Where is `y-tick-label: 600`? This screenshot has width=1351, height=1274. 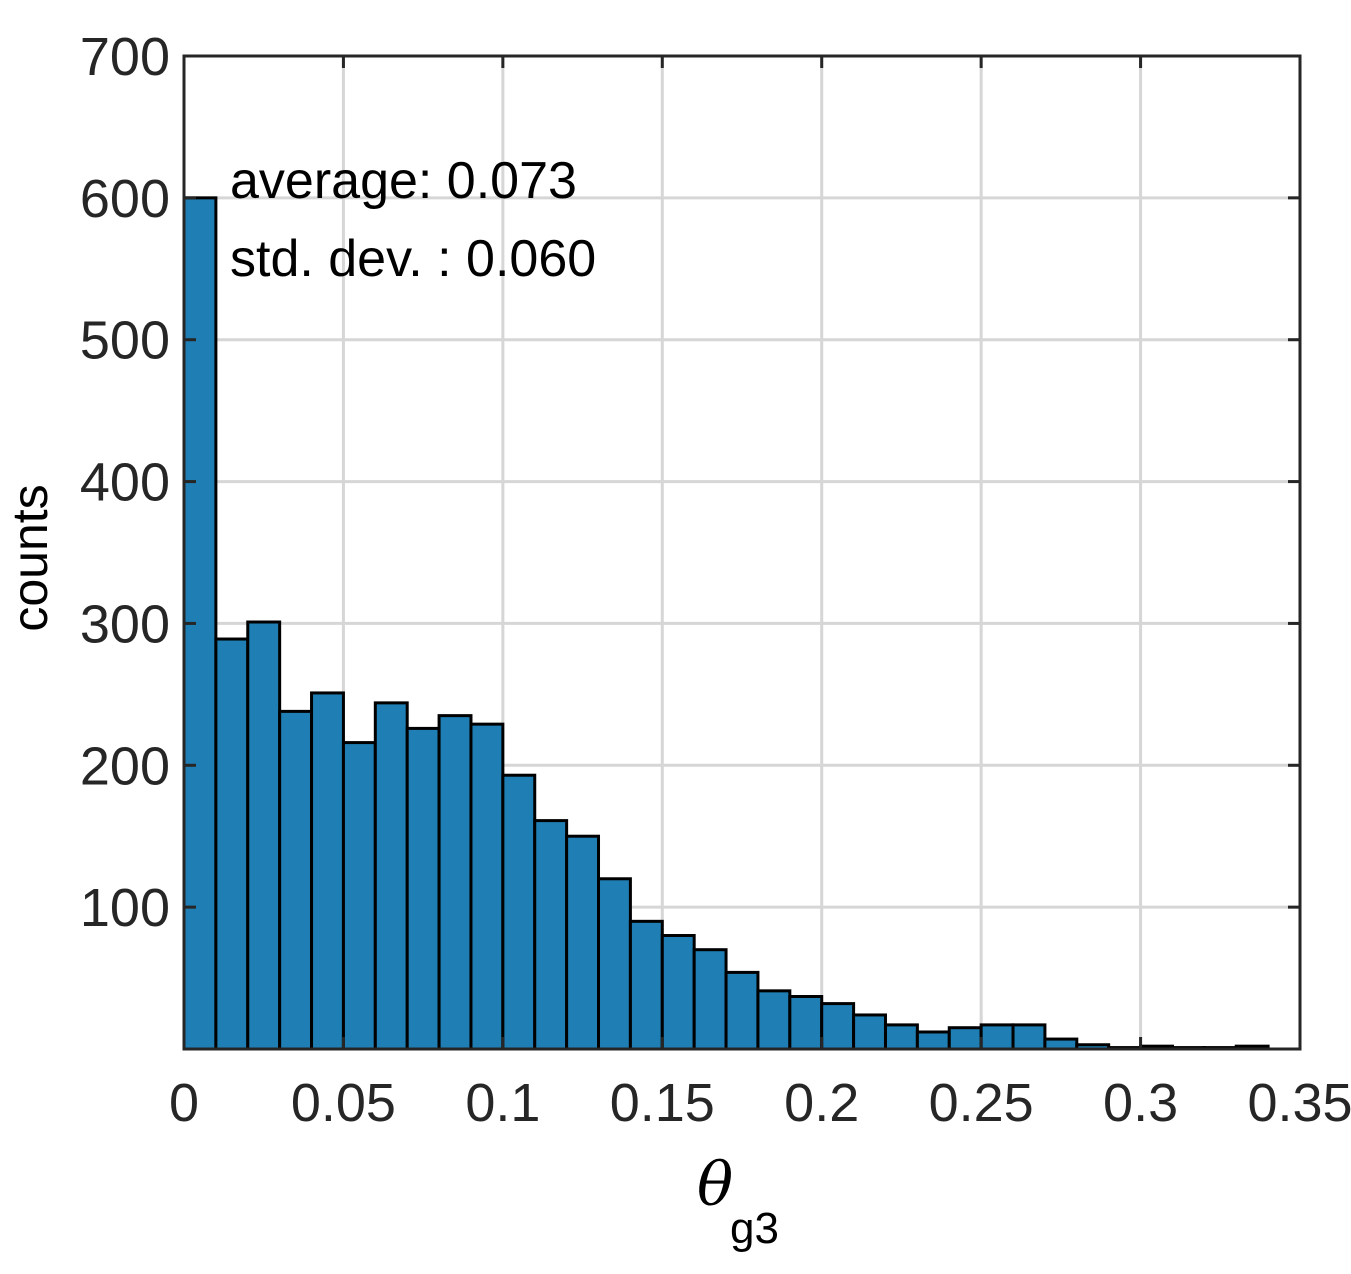 y-tick-label: 600 is located at coordinates (125, 199).